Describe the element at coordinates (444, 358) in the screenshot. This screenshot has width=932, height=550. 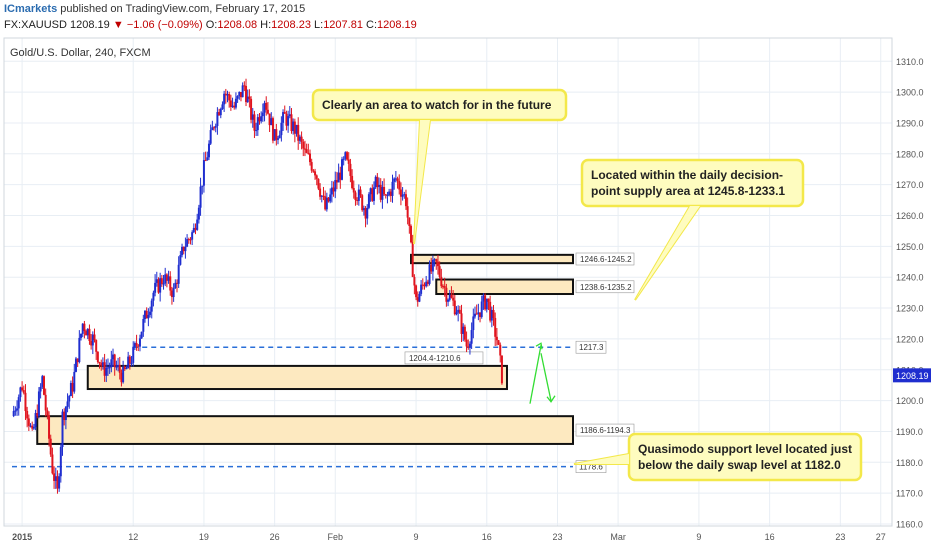
I see `zone-label-box` at that location.